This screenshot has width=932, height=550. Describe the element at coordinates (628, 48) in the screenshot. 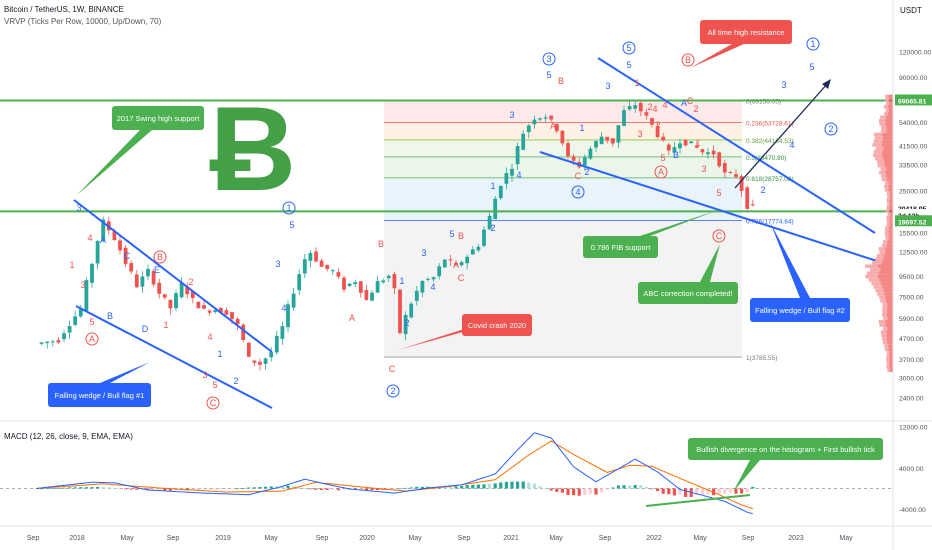

I see `wave-circle-blue: 5` at that location.